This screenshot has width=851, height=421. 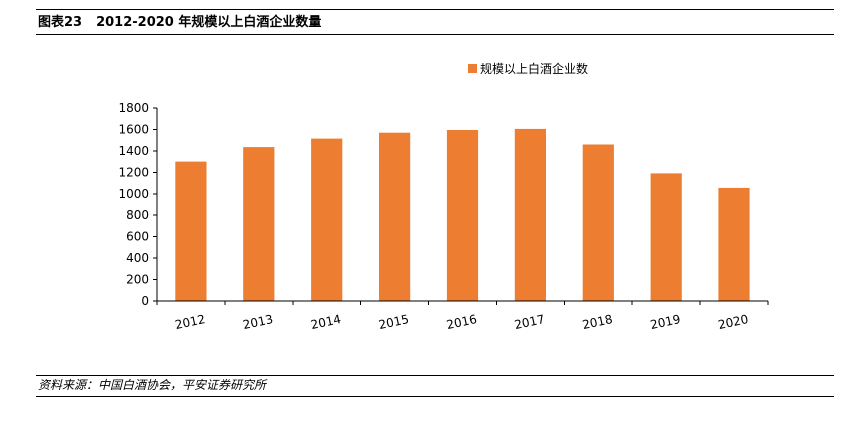 I want to click on source-top-rule, so click(x=435, y=375).